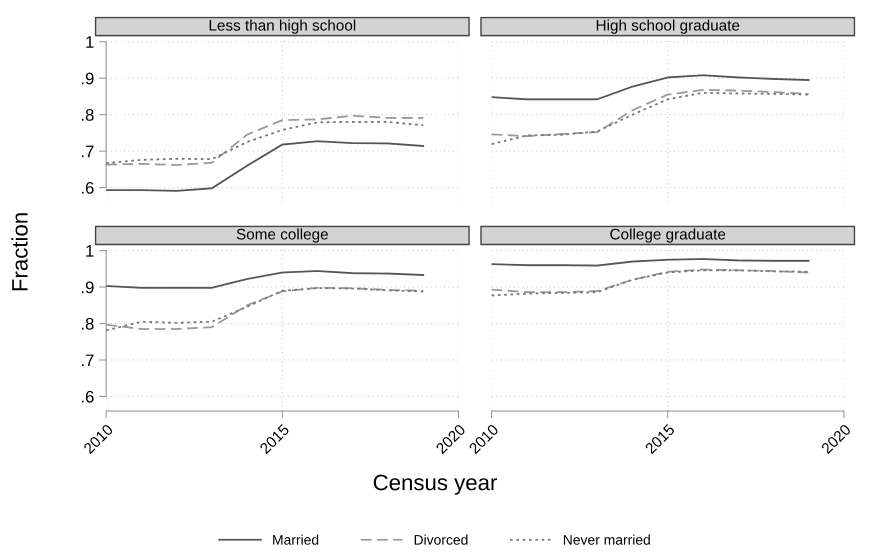 The width and height of the screenshot is (870, 560). What do you see at coordinates (295, 539) in the screenshot?
I see `legend-label: Married` at bounding box center [295, 539].